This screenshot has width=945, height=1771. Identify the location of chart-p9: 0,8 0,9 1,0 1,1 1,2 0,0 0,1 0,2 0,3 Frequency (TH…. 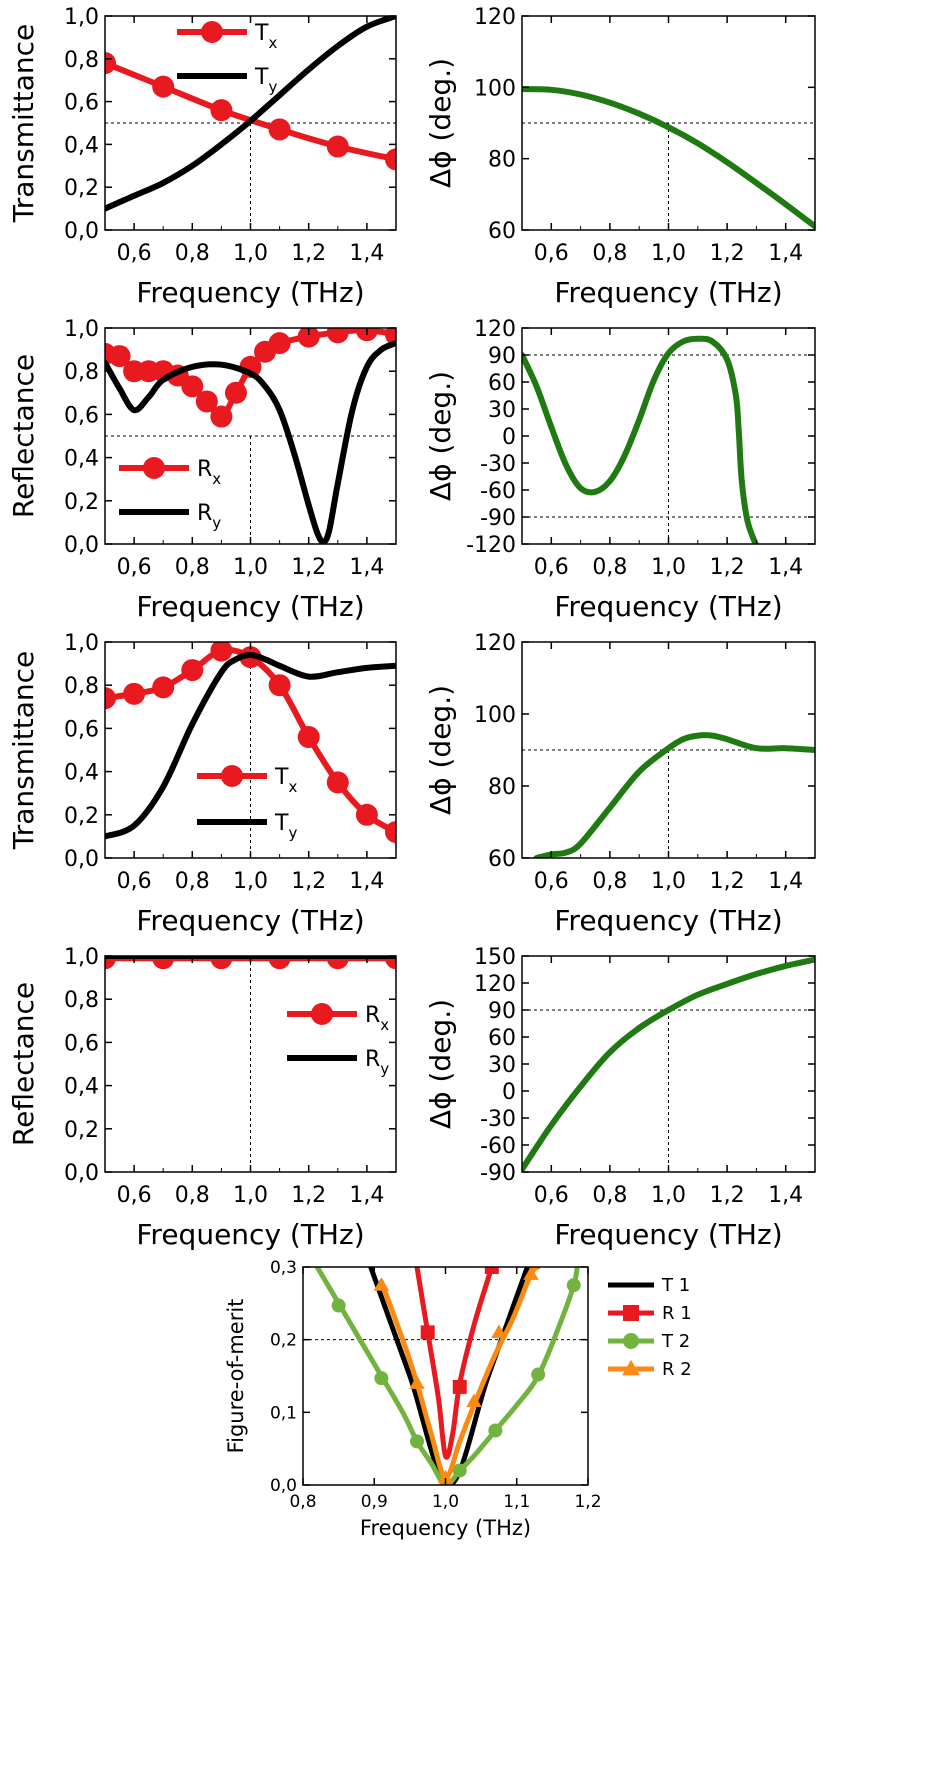
(458, 1399).